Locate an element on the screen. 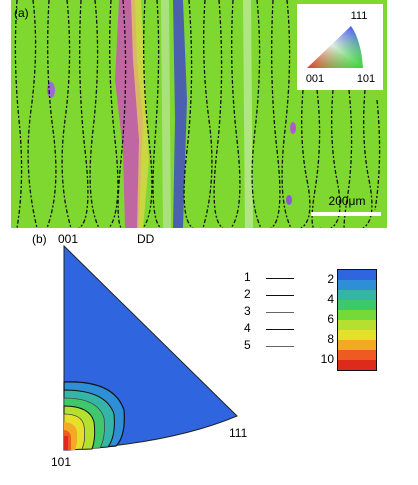 The height and width of the screenshot is (485, 418). pole-101-label: 101 is located at coordinates (61, 462).